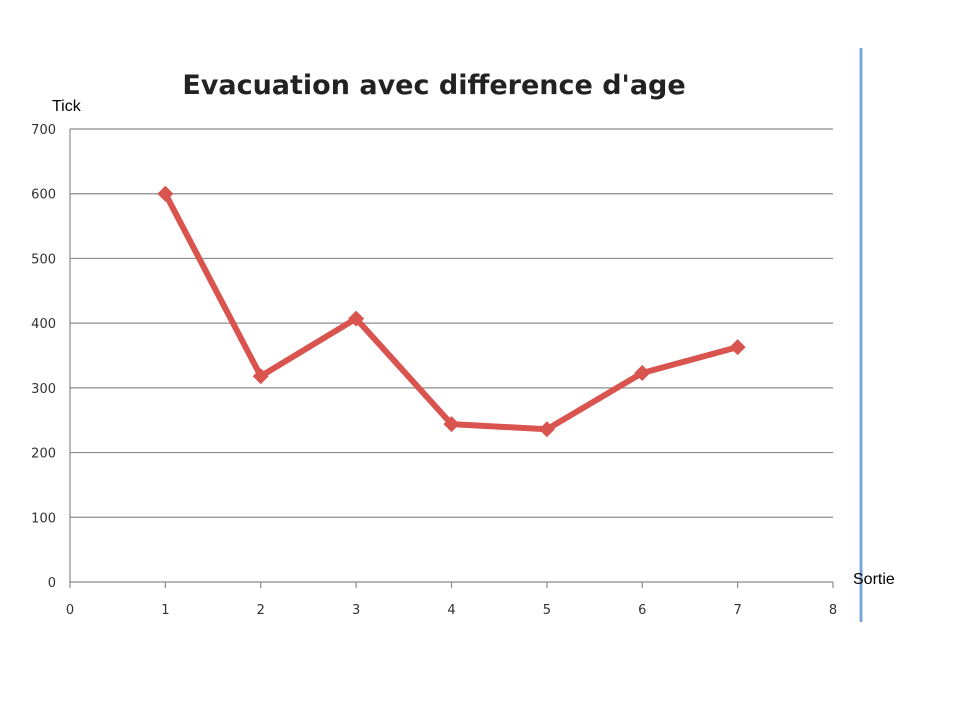  I want to click on x-tick-label: 4, so click(451, 610).